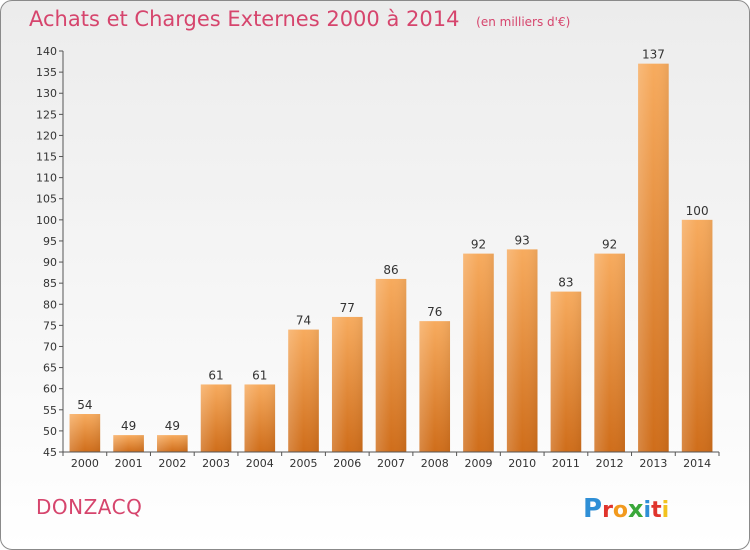 This screenshot has width=750, height=550. What do you see at coordinates (46, 178) in the screenshot?
I see `y-tick-label: 110` at bounding box center [46, 178].